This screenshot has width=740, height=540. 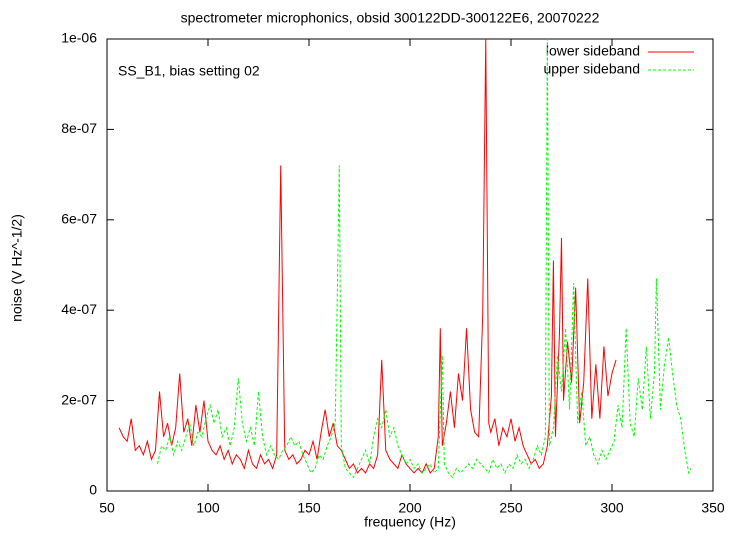 I want to click on y-tick-label: 4e-07, so click(x=79, y=309).